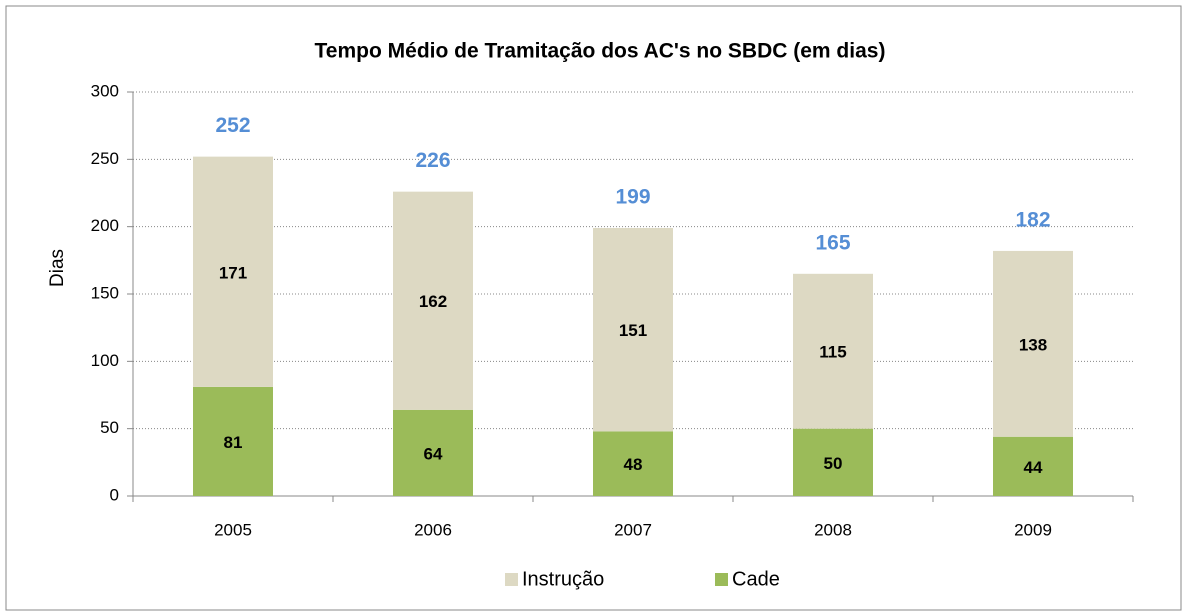 This screenshot has width=1187, height=611. What do you see at coordinates (105, 360) in the screenshot?
I see `y-tick-label: 100` at bounding box center [105, 360].